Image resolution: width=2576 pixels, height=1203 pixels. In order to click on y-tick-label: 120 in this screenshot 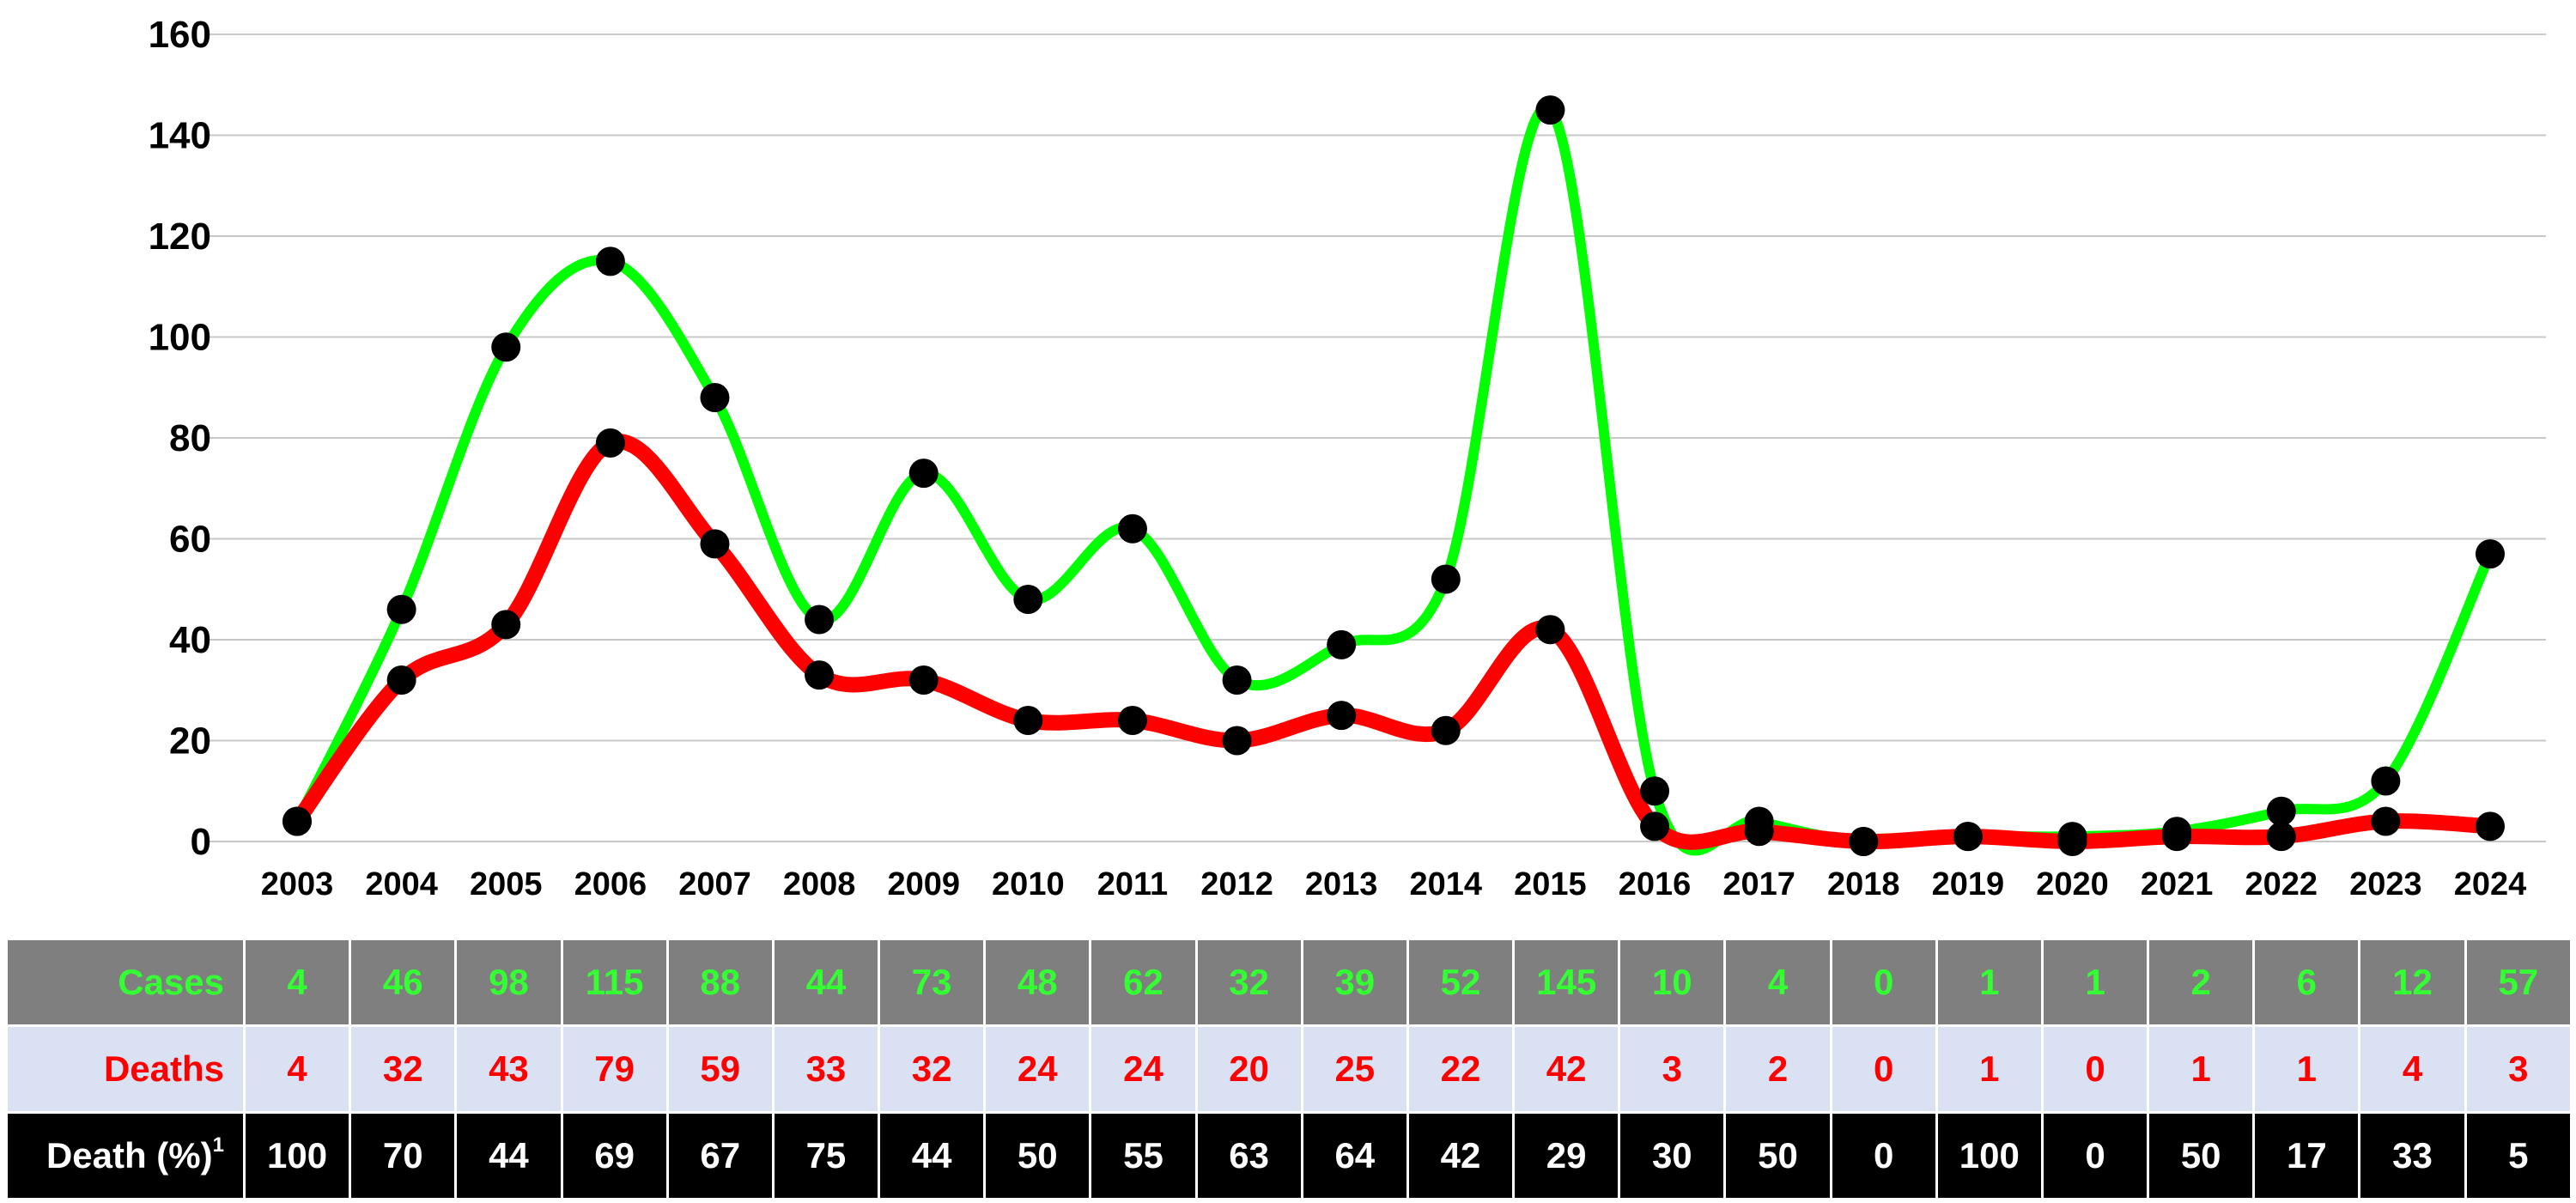, I will do `click(180, 237)`.